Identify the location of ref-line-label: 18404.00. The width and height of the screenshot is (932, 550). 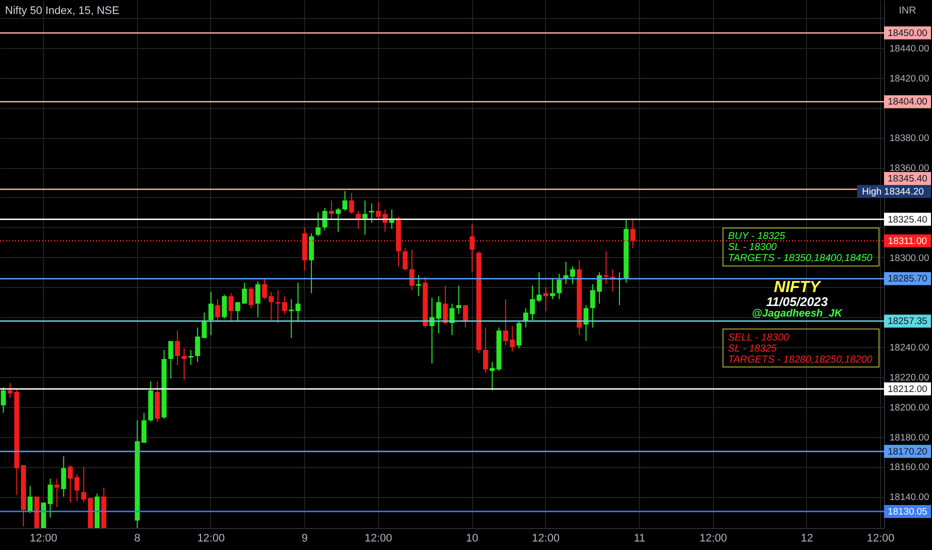
(908, 102).